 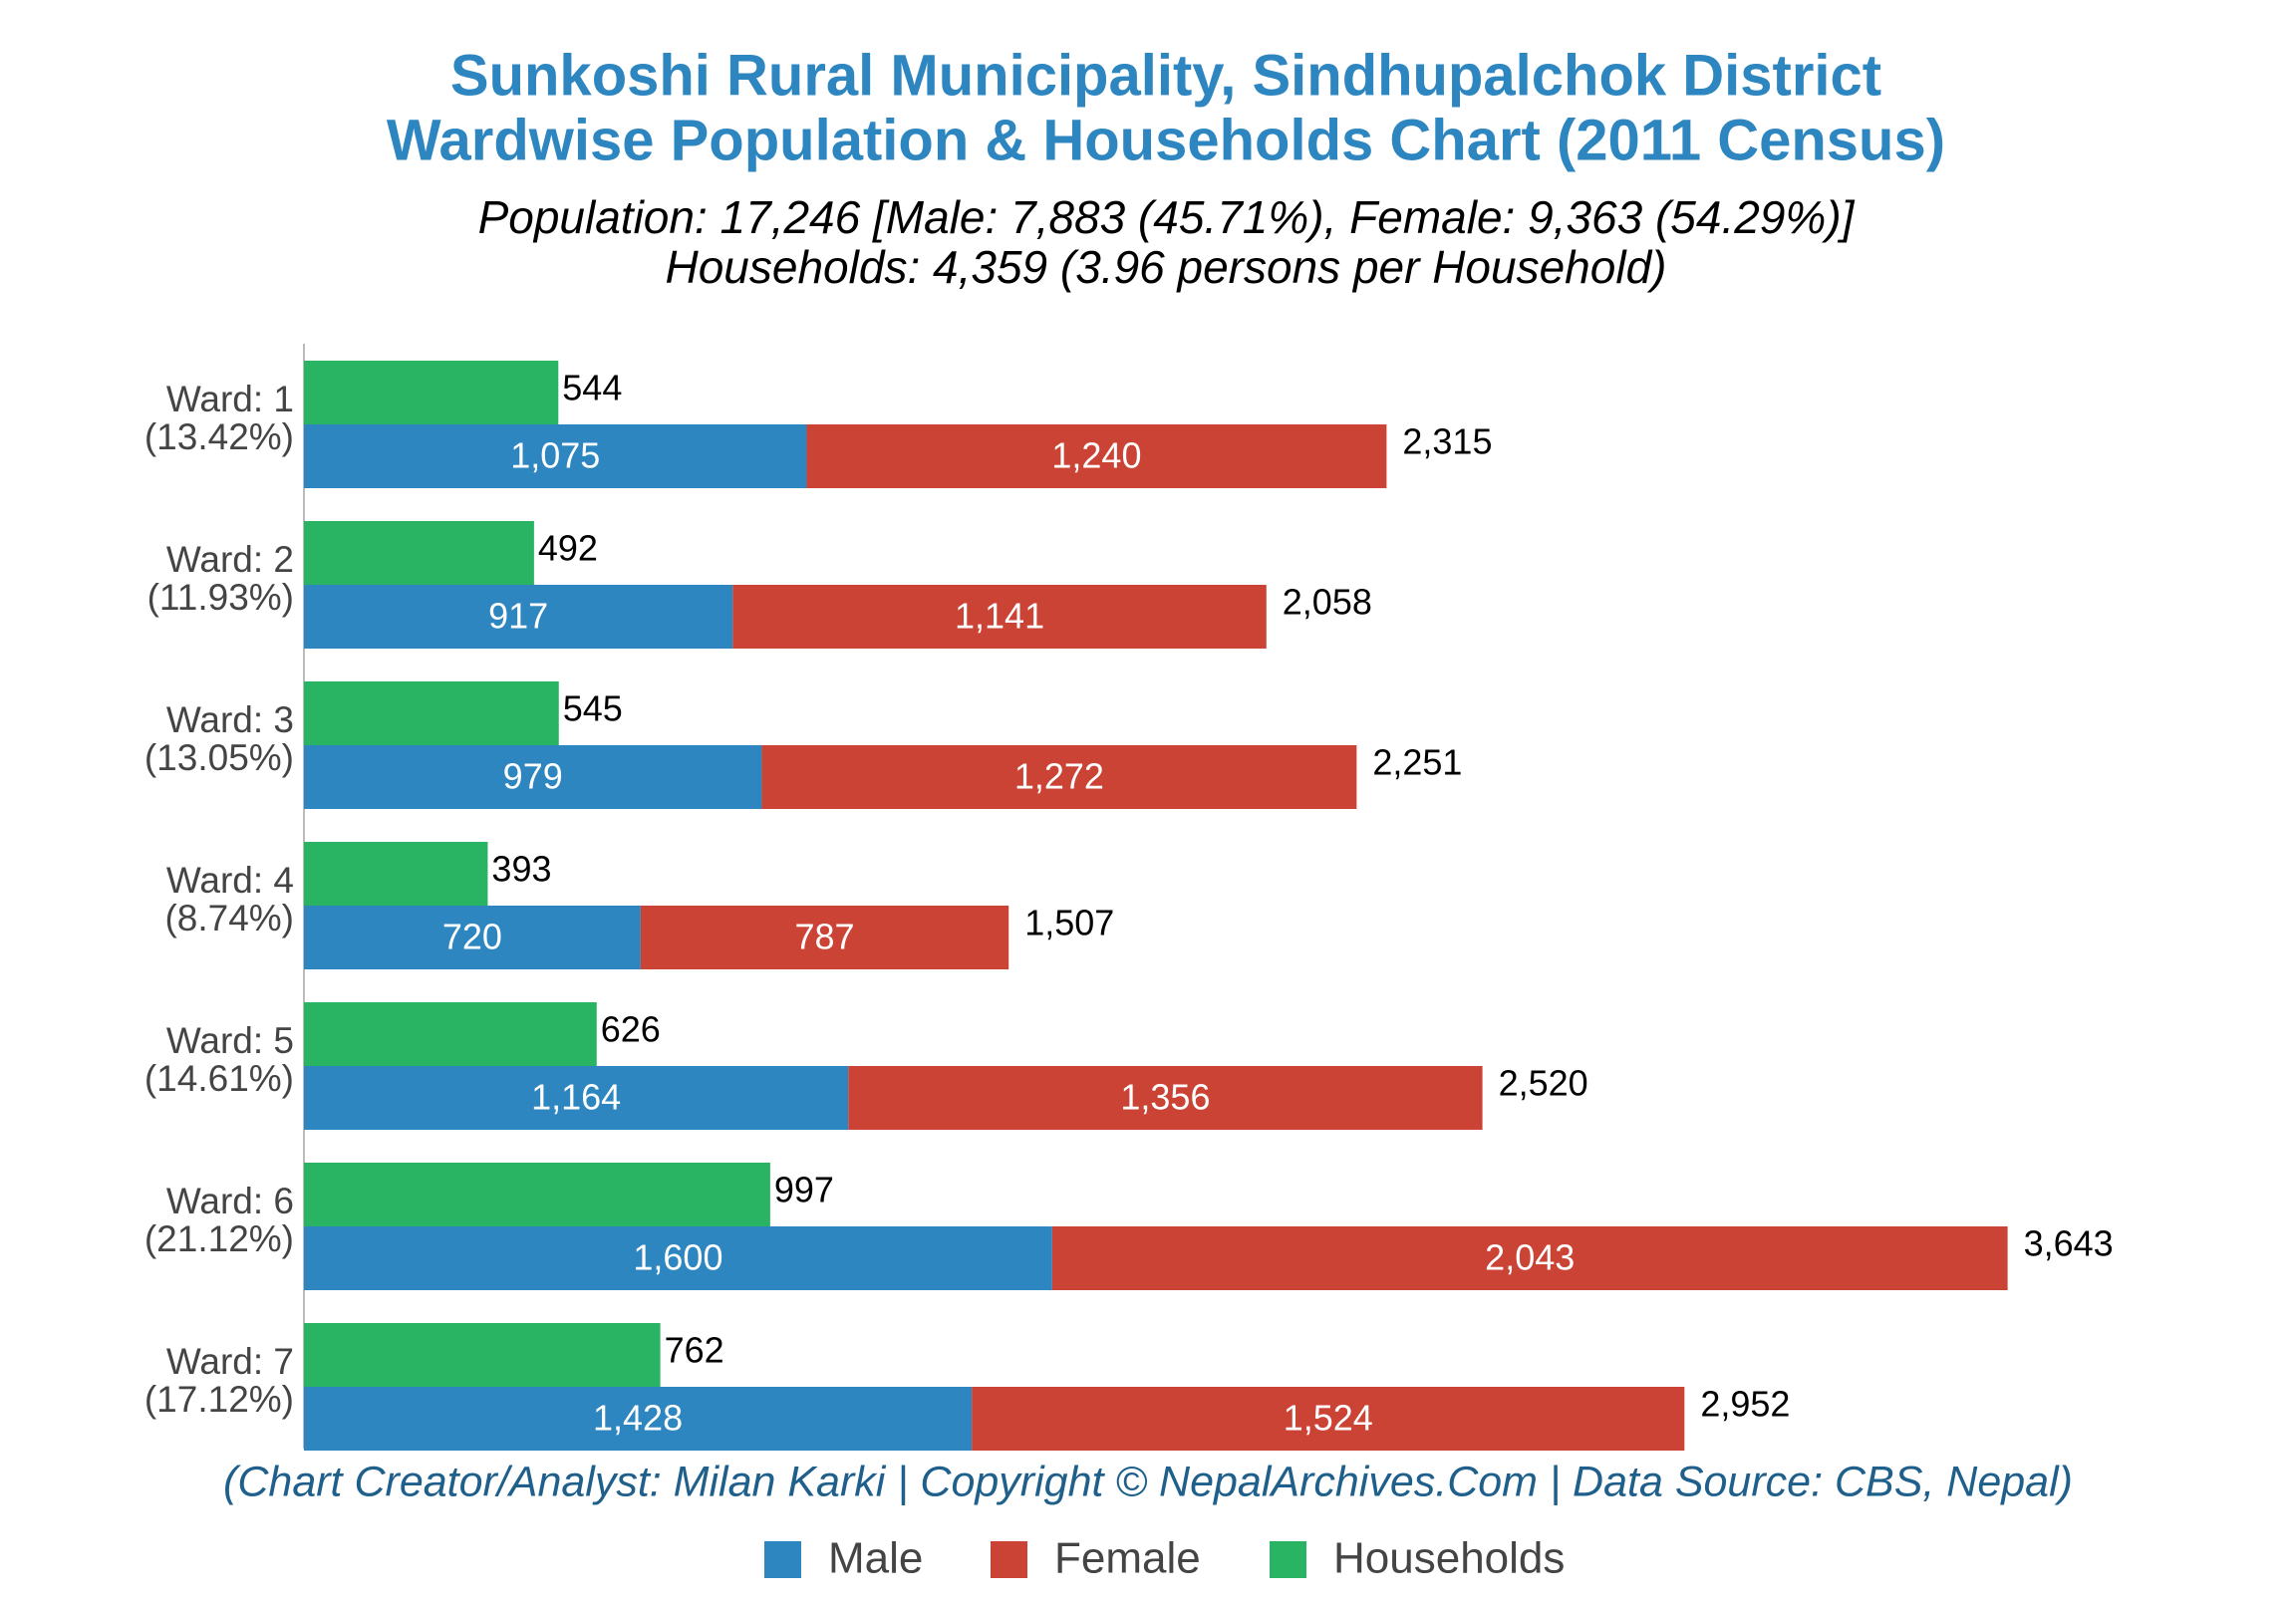 What do you see at coordinates (592, 388) in the screenshot?
I see `data-label: 544` at bounding box center [592, 388].